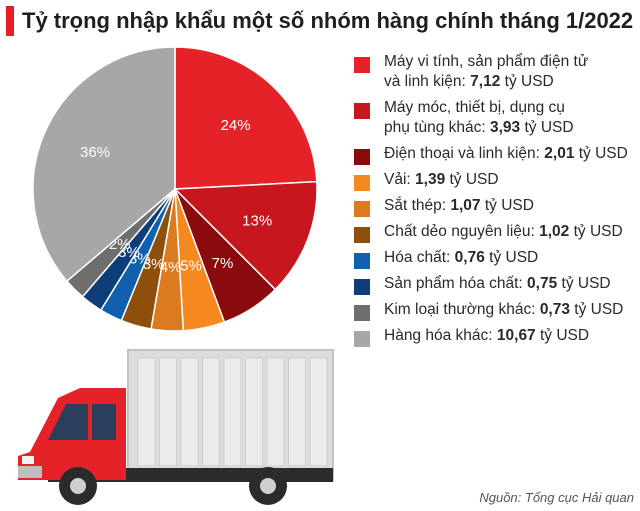 The image size is (640, 511). I want to click on pie-label-0: 24%, so click(236, 125).